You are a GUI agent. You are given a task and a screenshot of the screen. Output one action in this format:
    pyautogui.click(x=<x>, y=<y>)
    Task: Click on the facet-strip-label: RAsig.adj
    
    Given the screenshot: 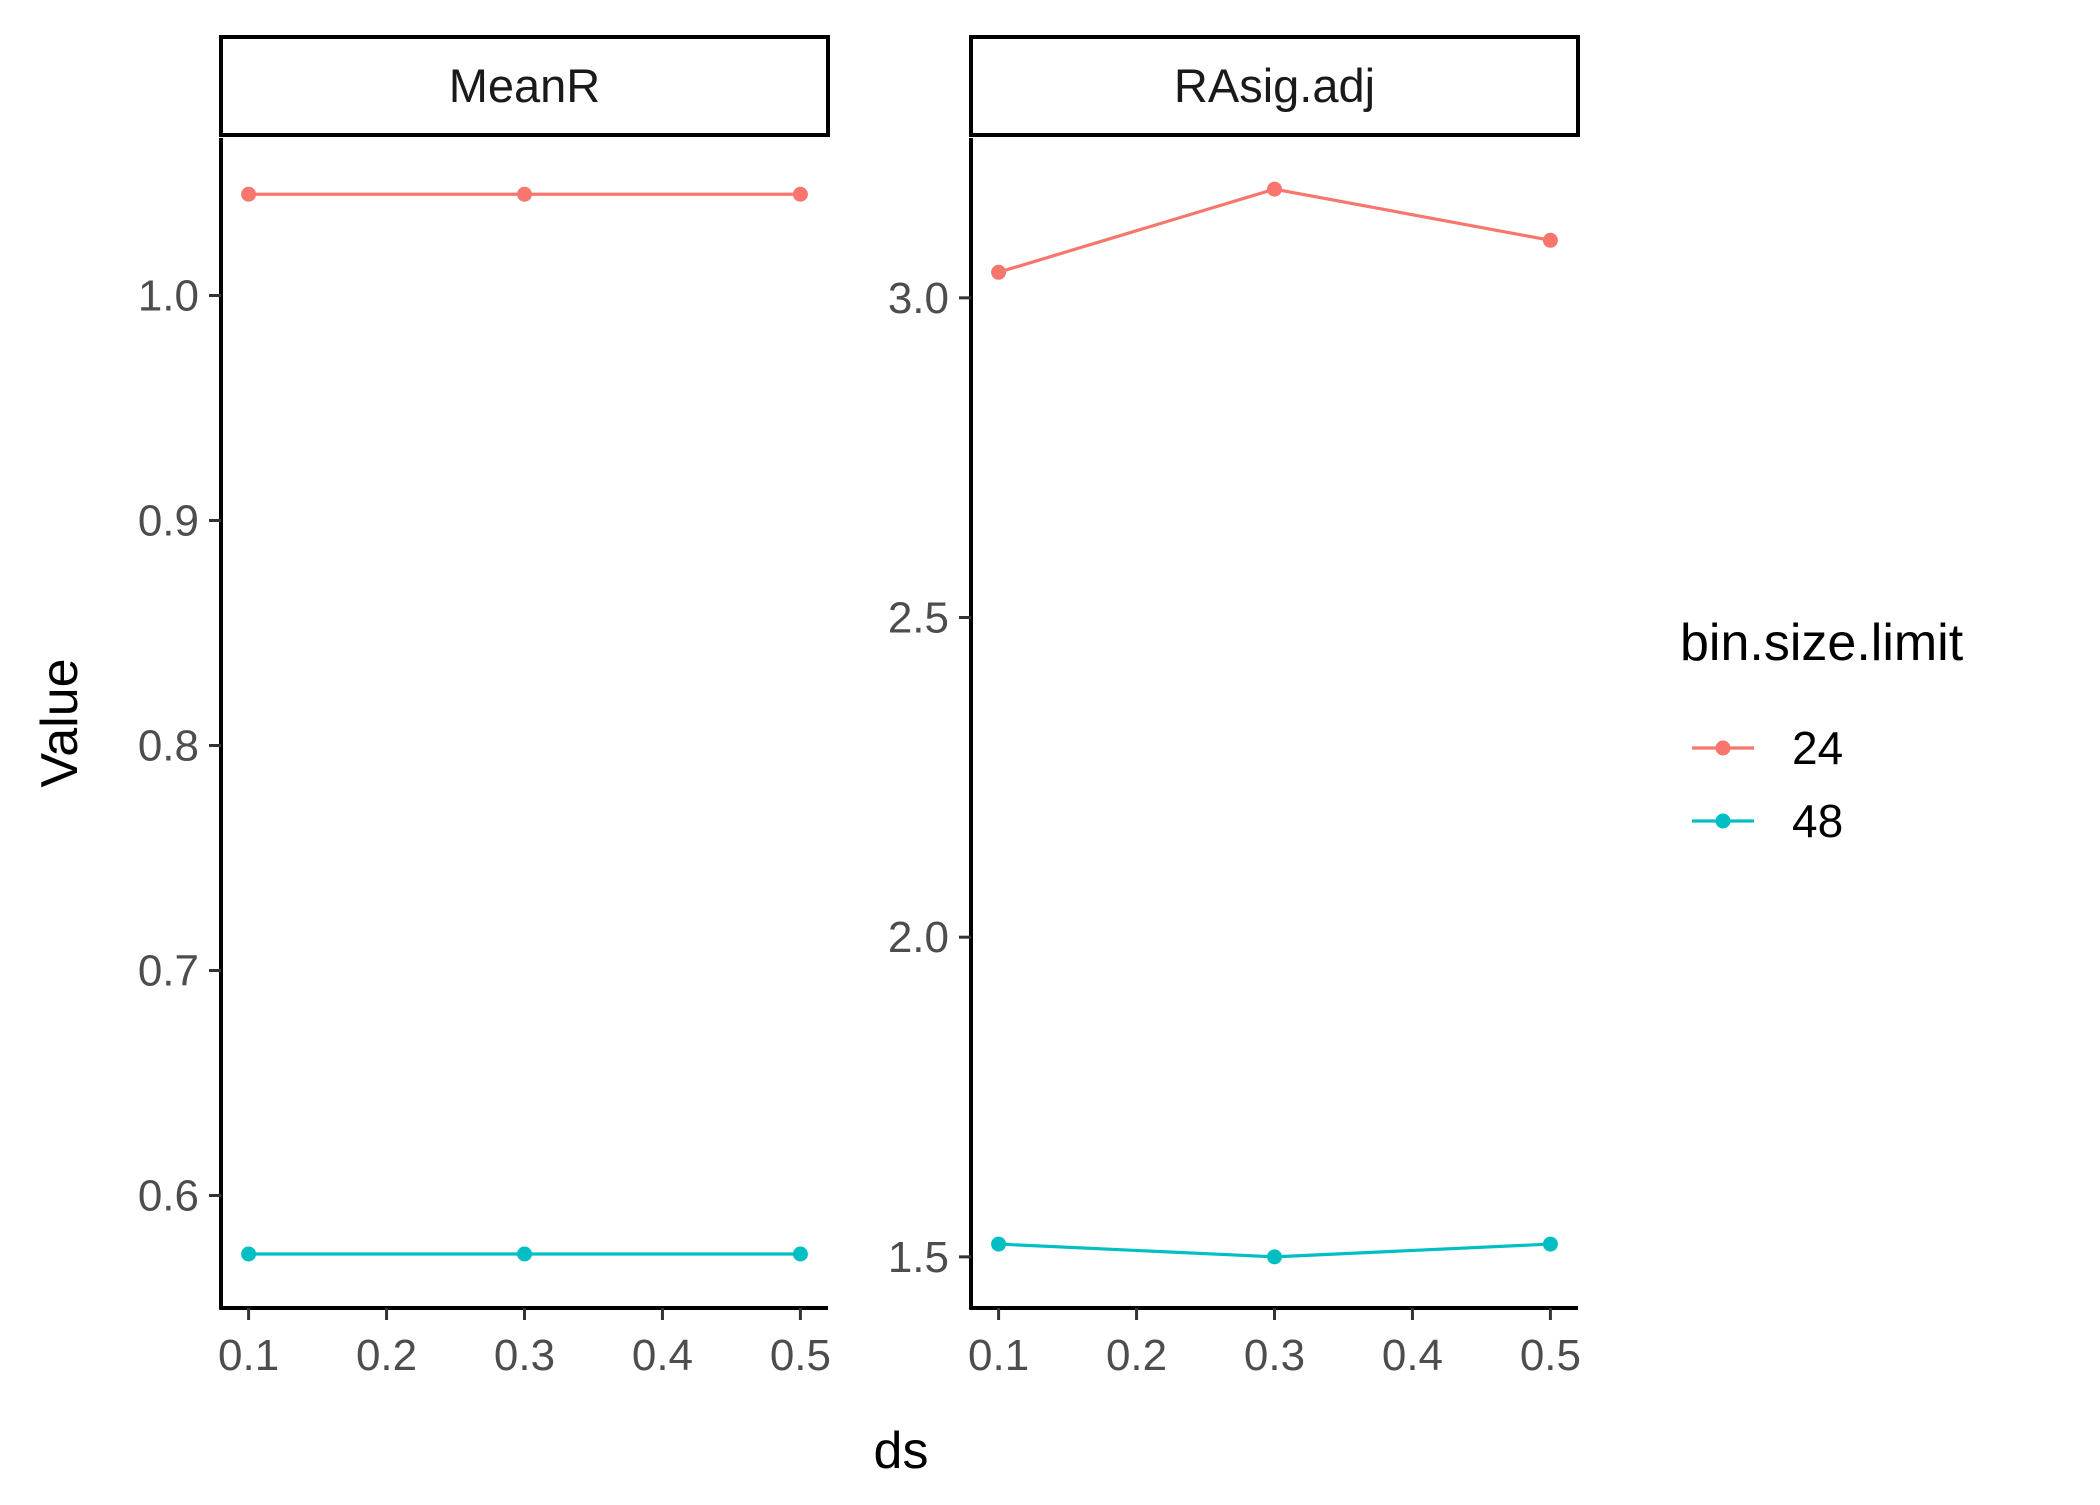 What is the action you would take?
    pyautogui.click(x=1274, y=85)
    